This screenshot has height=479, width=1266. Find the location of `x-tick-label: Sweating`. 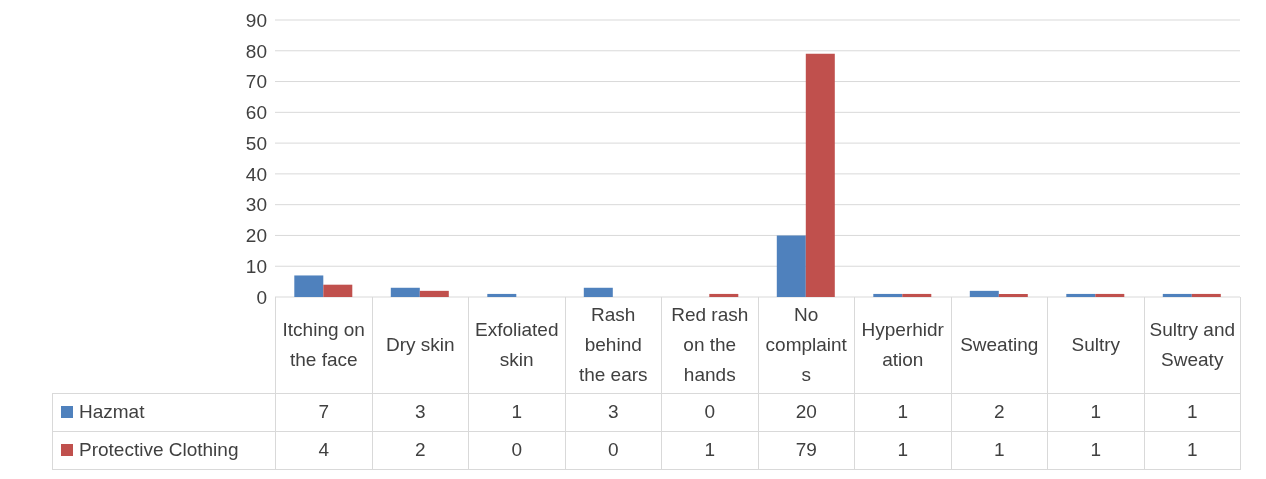

x-tick-label: Sweating is located at coordinates (999, 345).